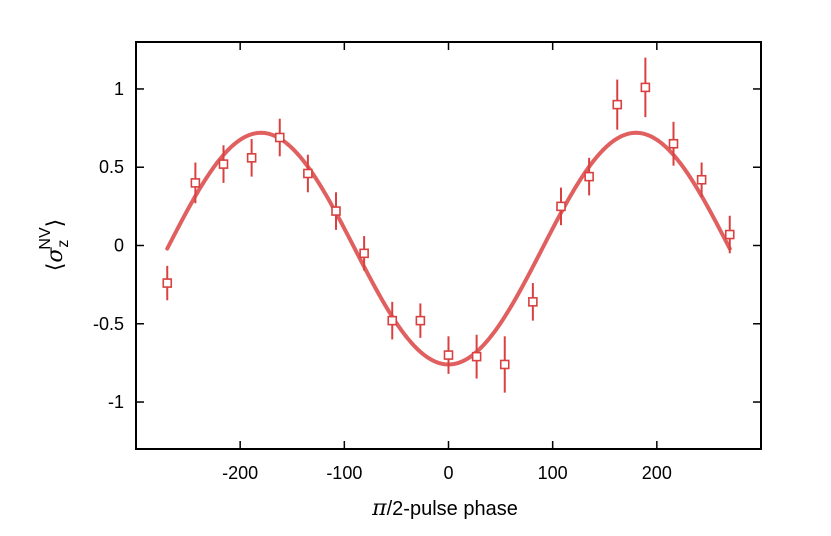 Image resolution: width=831 pixels, height=536 pixels. I want to click on y-tick-label: -0.5, so click(108, 324).